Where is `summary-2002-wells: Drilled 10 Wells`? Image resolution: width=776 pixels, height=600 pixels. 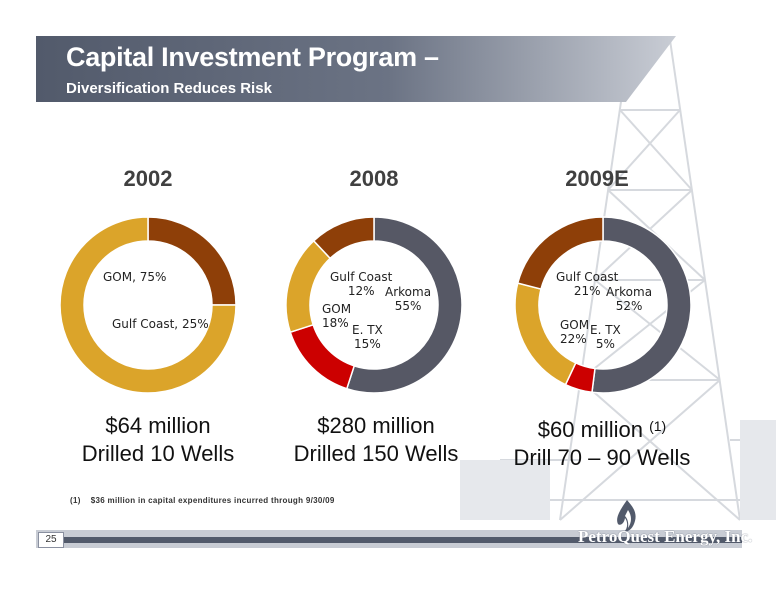
summary-2002-wells: Drilled 10 Wells is located at coordinates (158, 453).